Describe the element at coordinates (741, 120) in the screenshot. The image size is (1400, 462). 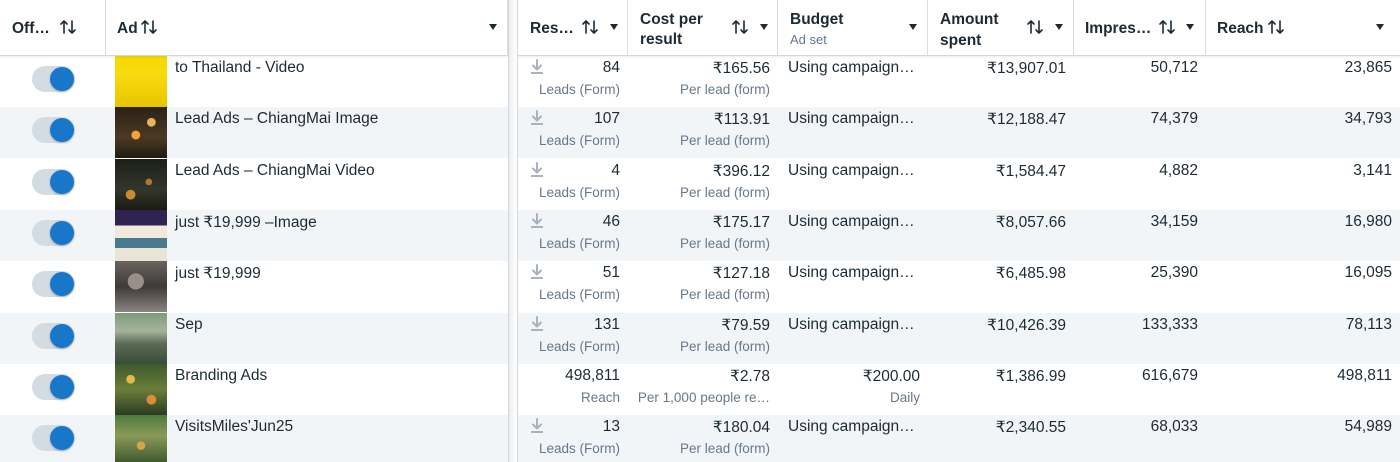
I see `cost-value: ₹113.91` at that location.